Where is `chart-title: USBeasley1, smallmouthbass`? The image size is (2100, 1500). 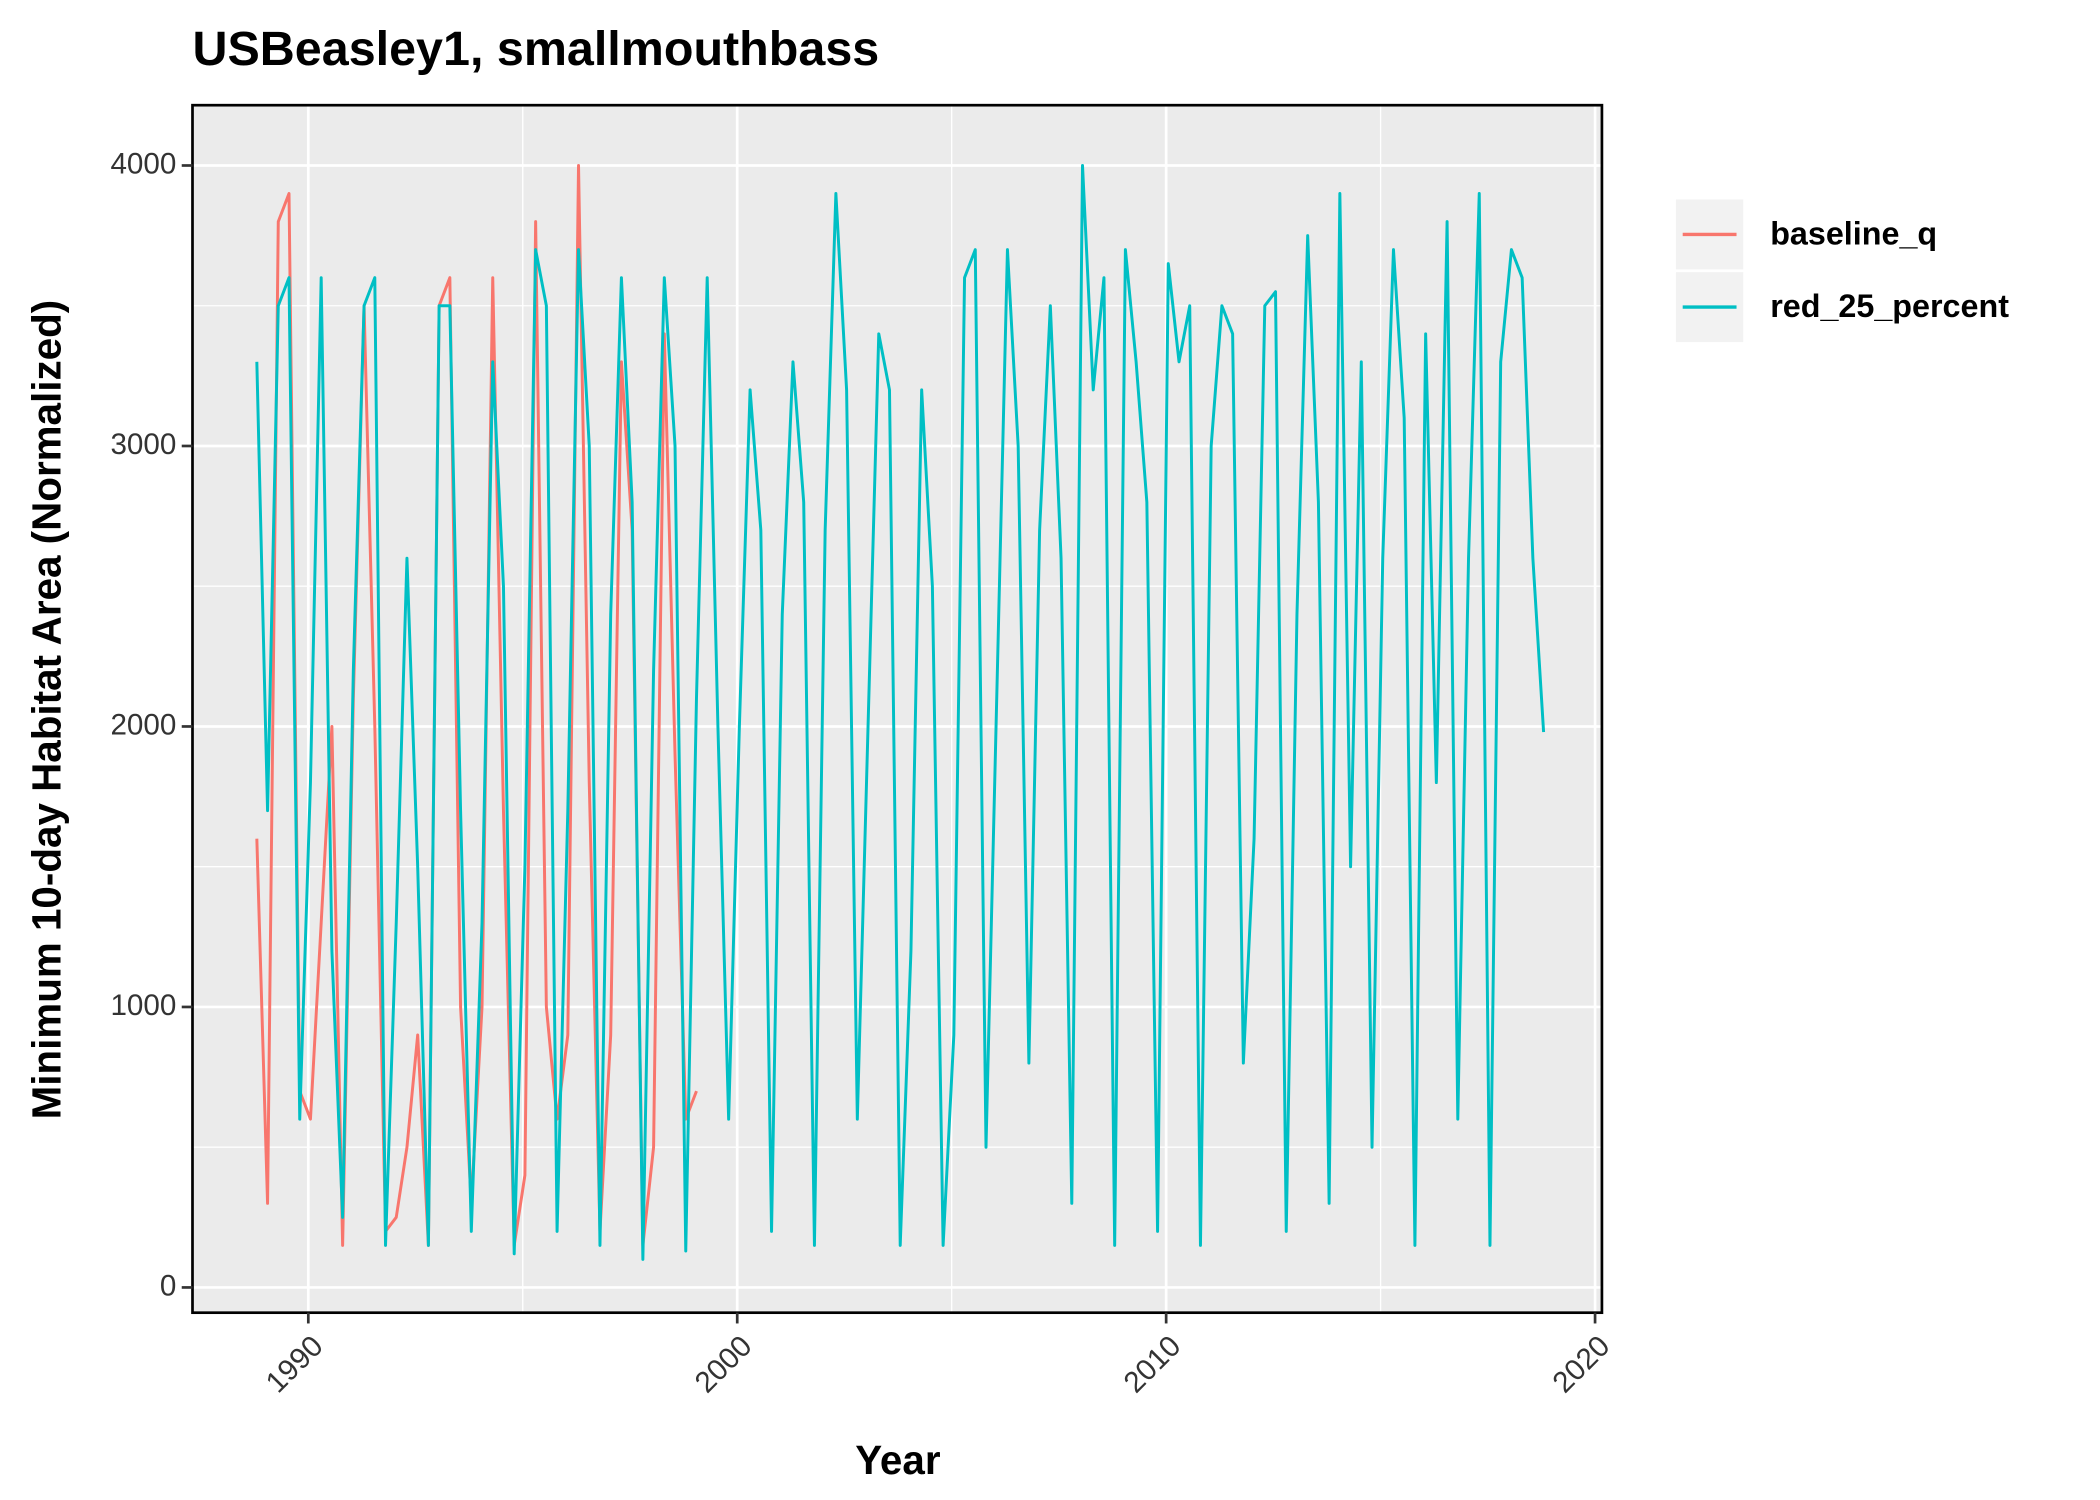 chart-title: USBeasley1, smallmouthbass is located at coordinates (536, 49).